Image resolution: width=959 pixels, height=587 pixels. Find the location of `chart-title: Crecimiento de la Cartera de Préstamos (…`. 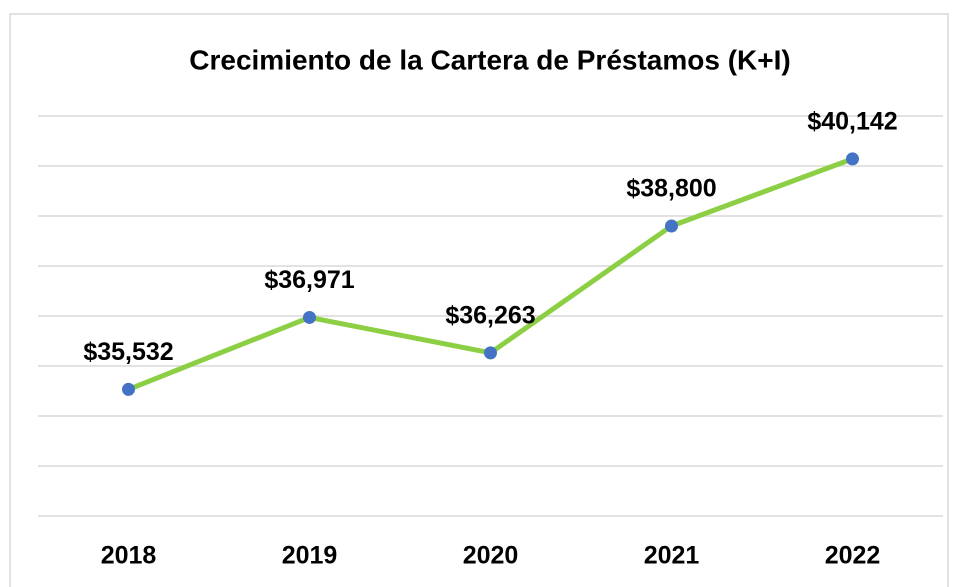

chart-title: Crecimiento de la Cartera de Préstamos (… is located at coordinates (489, 59).